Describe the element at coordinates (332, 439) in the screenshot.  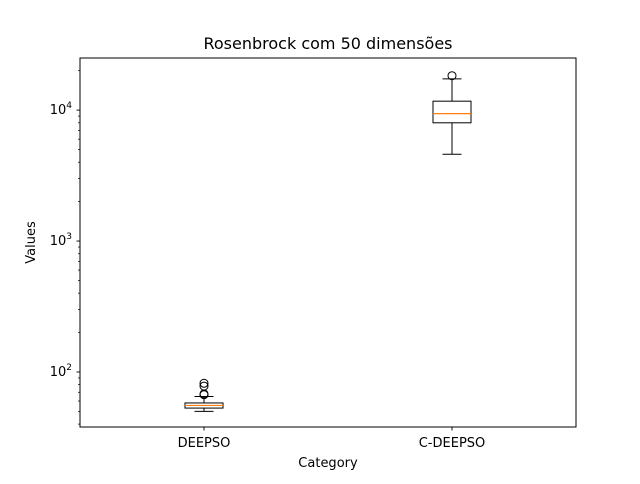
I see `x-axis-ticks: DEEPSO C-DEEPSO` at that location.